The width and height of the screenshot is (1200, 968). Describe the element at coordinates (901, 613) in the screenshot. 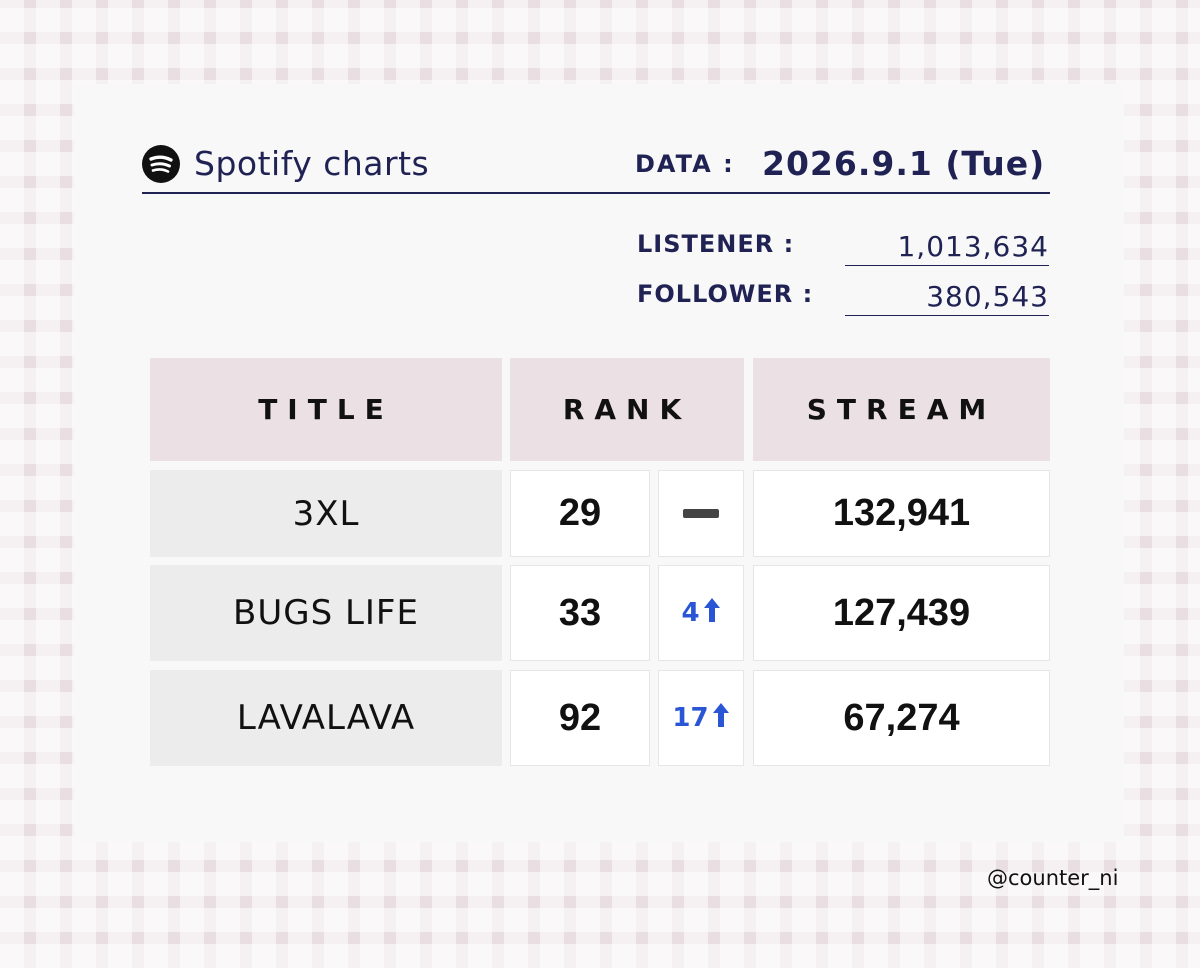

I see `row-stream: 127,439` at that location.